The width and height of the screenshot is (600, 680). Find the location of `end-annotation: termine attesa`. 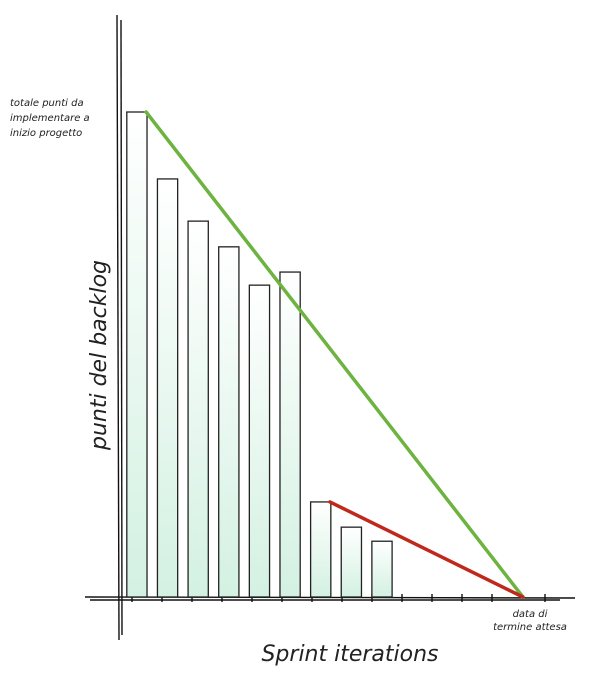

end-annotation: termine attesa is located at coordinates (530, 627).